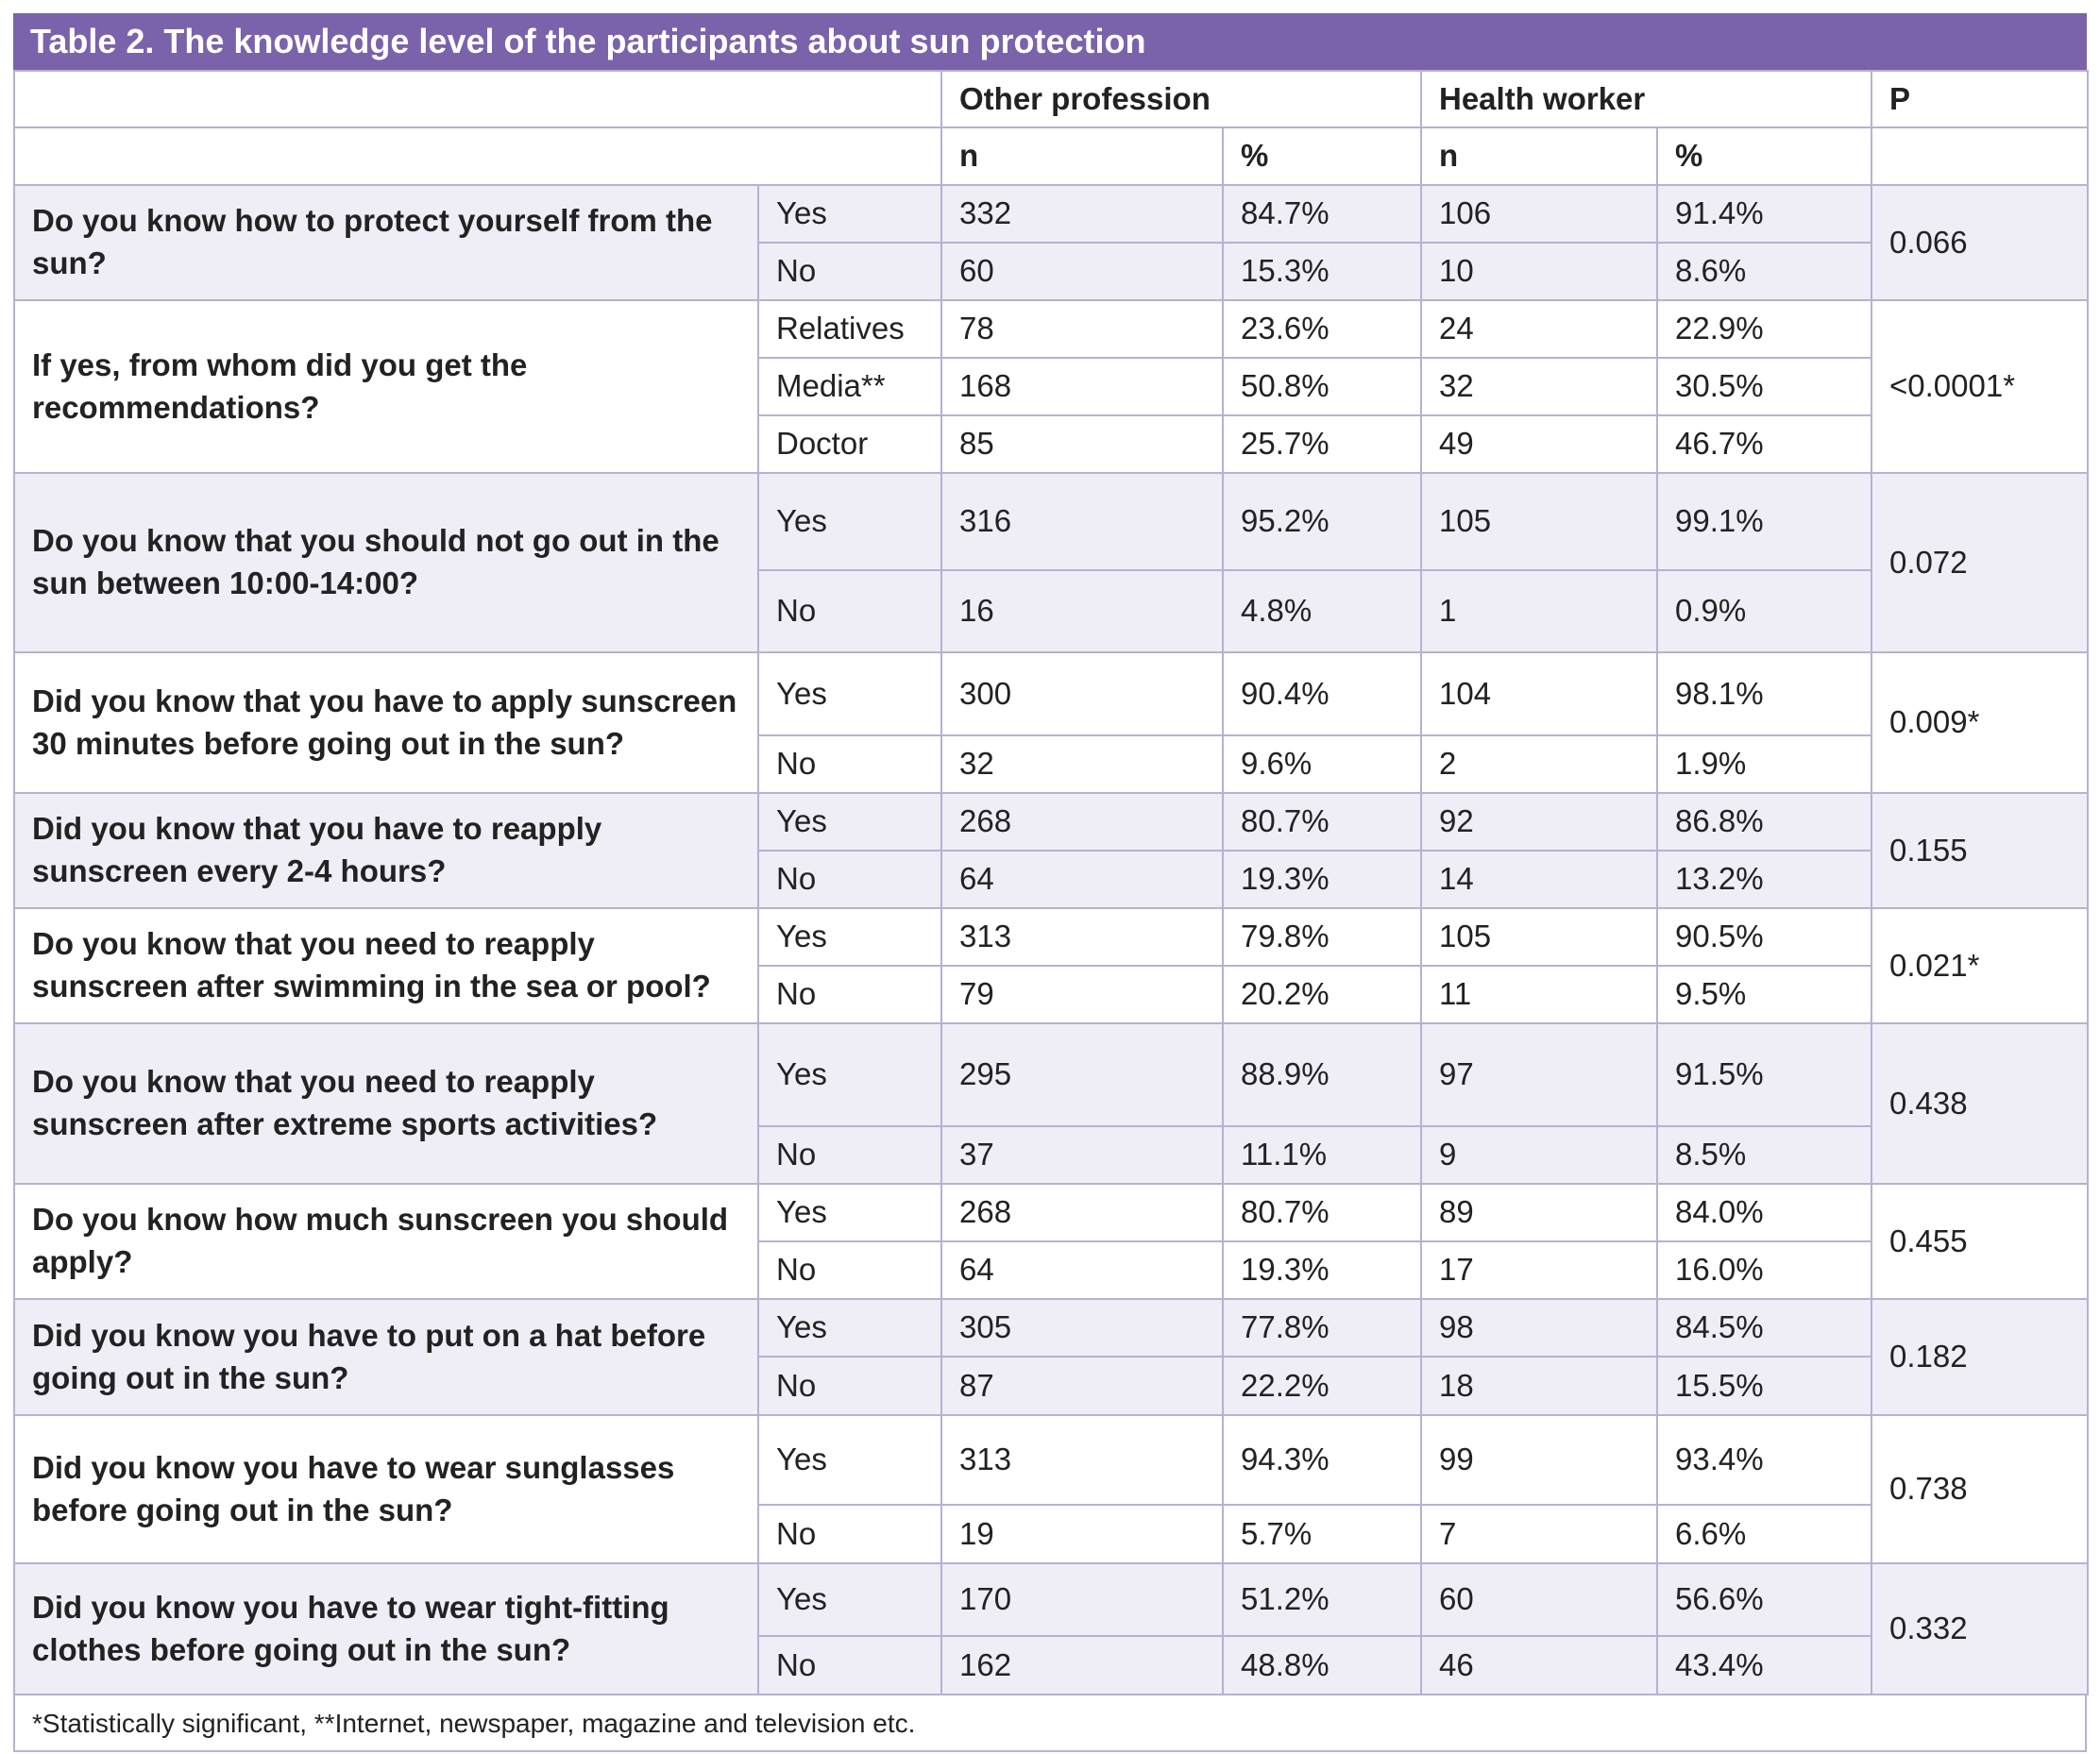 This screenshot has width=2100, height=1754. What do you see at coordinates (1322, 387) in the screenshot?
I see `other-pct-cell: 50.8%` at bounding box center [1322, 387].